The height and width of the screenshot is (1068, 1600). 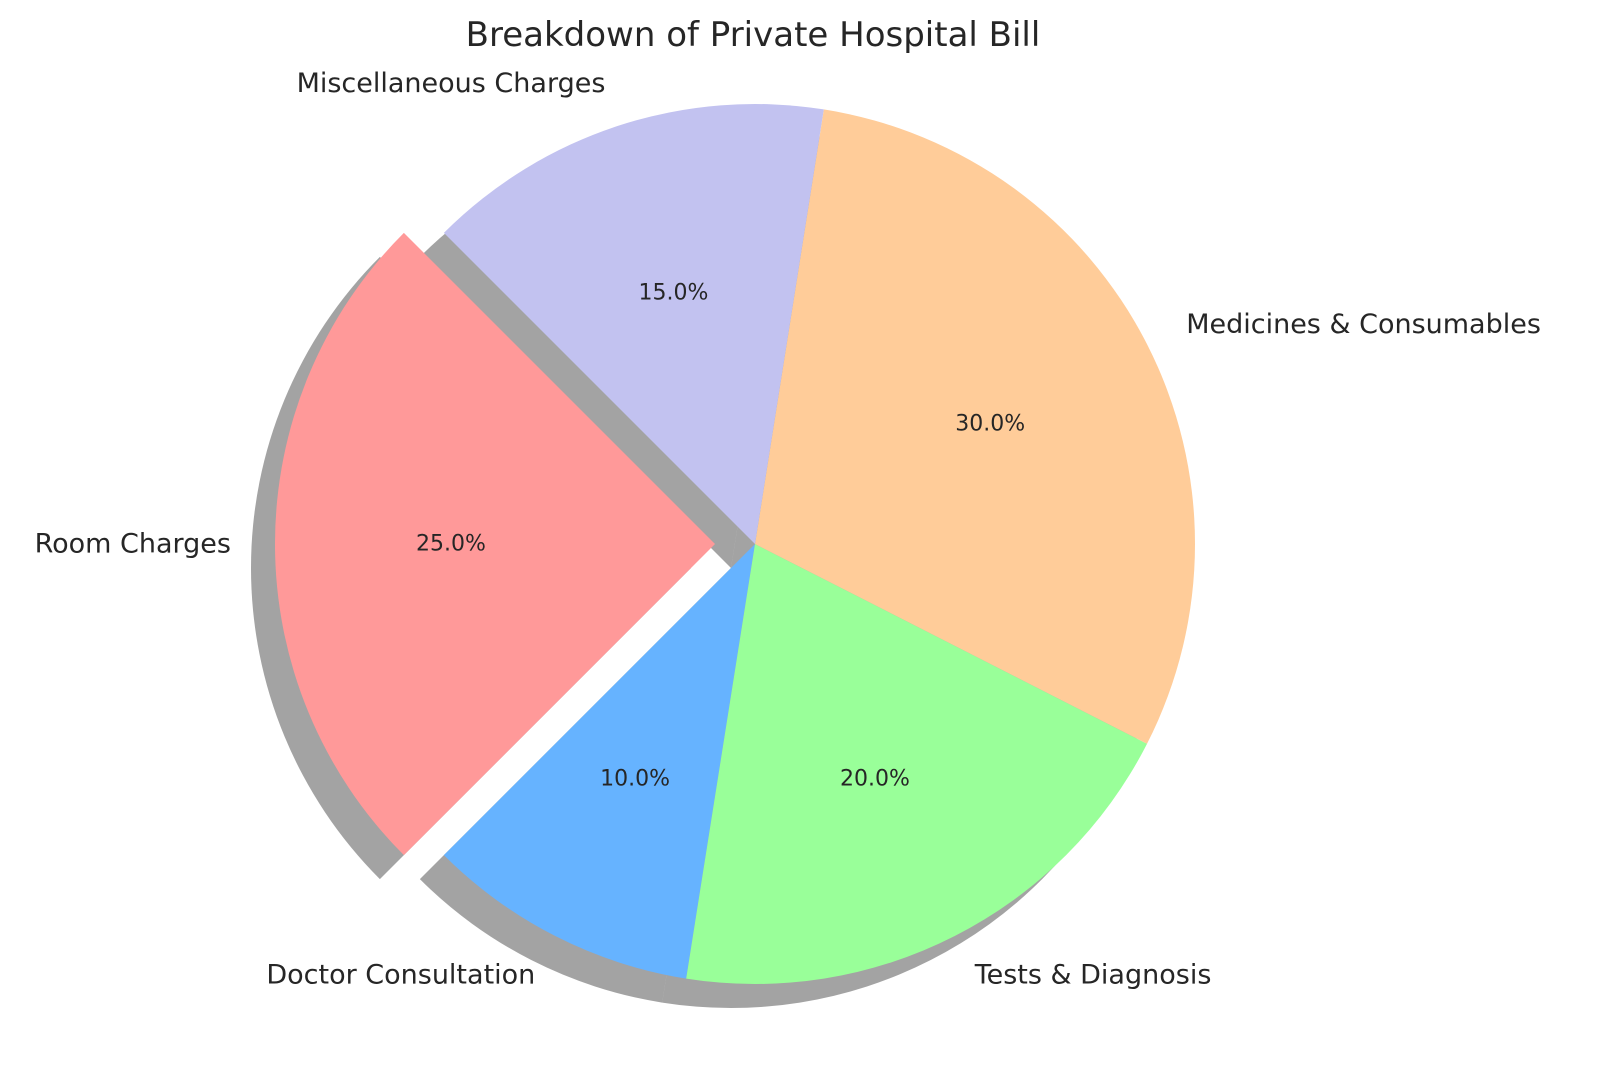 What do you see at coordinates (1363, 324) in the screenshot?
I see `category-label-medicines-and-consumables: Medicines & Consumables` at bounding box center [1363, 324].